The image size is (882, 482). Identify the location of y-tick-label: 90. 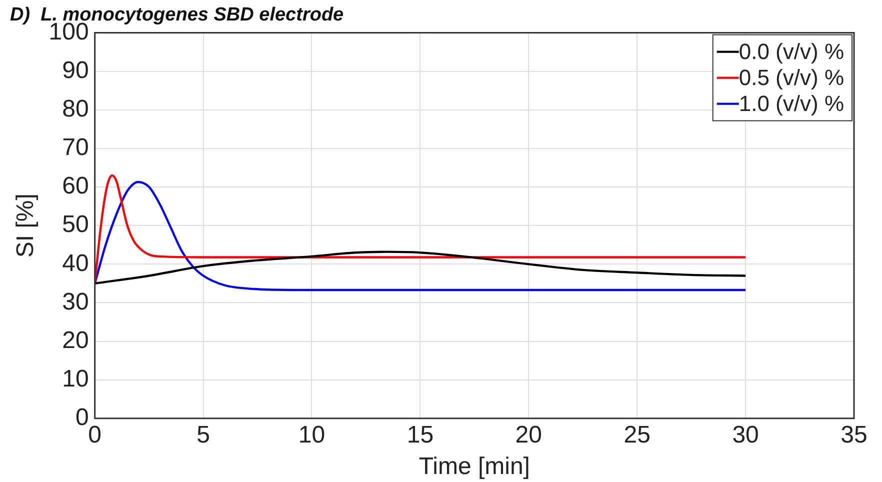
(75, 70).